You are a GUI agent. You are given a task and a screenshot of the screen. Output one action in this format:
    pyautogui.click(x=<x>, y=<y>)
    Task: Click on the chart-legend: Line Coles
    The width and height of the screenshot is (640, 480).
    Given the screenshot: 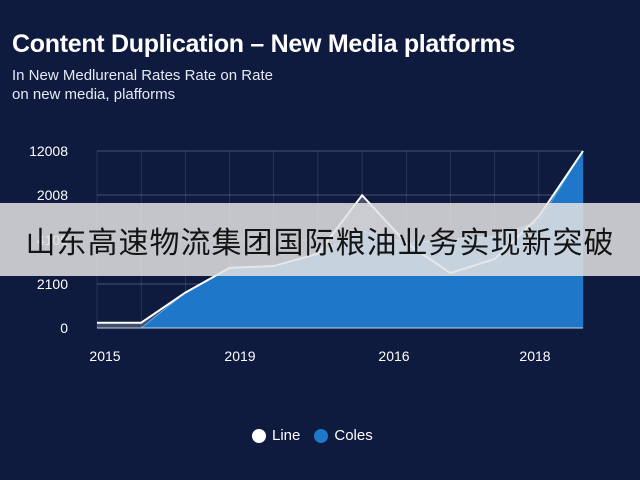 What is the action you would take?
    pyautogui.click(x=312, y=435)
    